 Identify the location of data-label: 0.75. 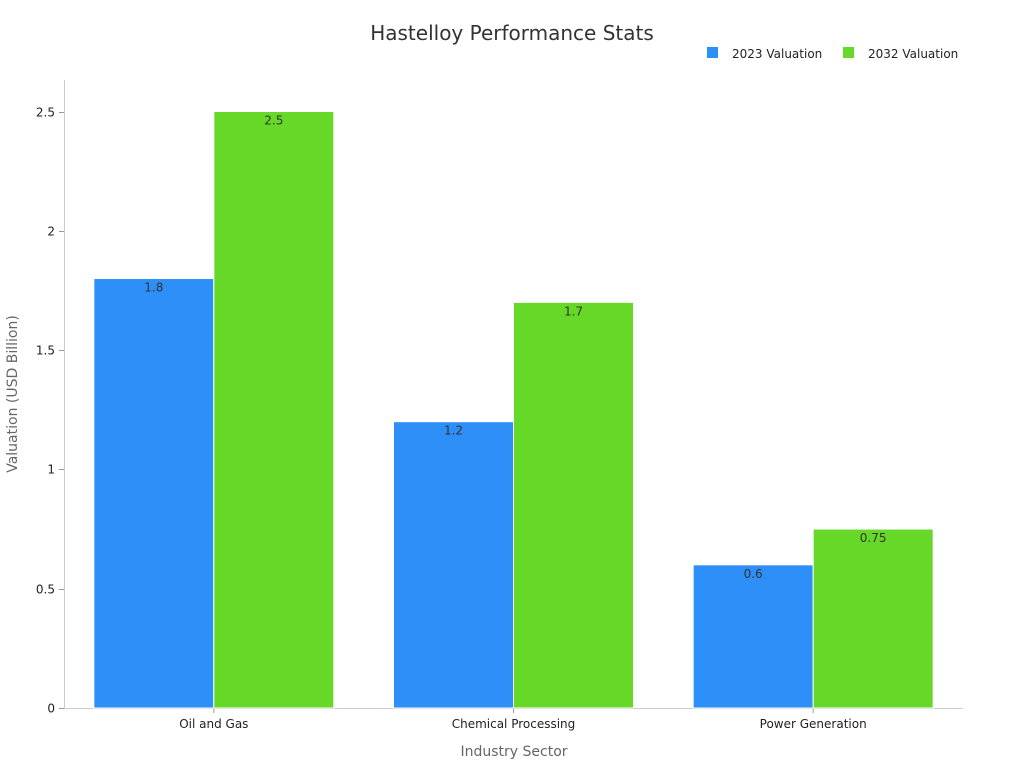
(873, 538).